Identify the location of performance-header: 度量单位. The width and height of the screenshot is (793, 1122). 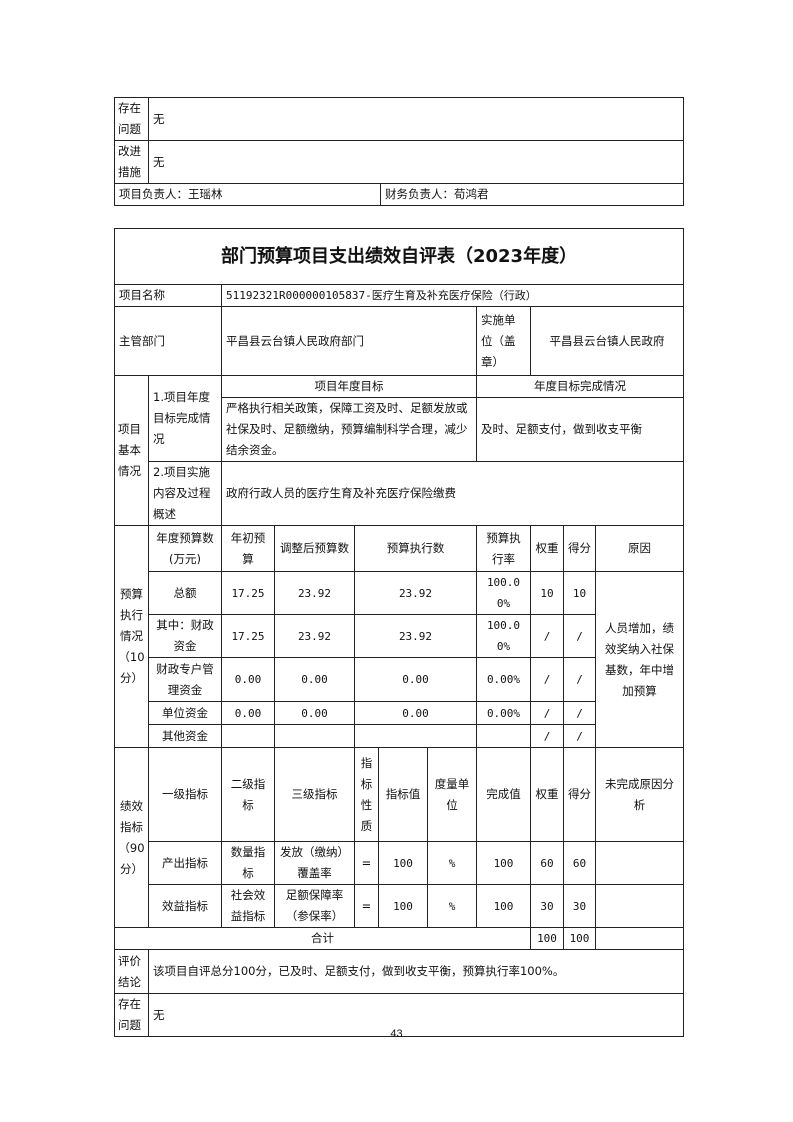
(452, 794).